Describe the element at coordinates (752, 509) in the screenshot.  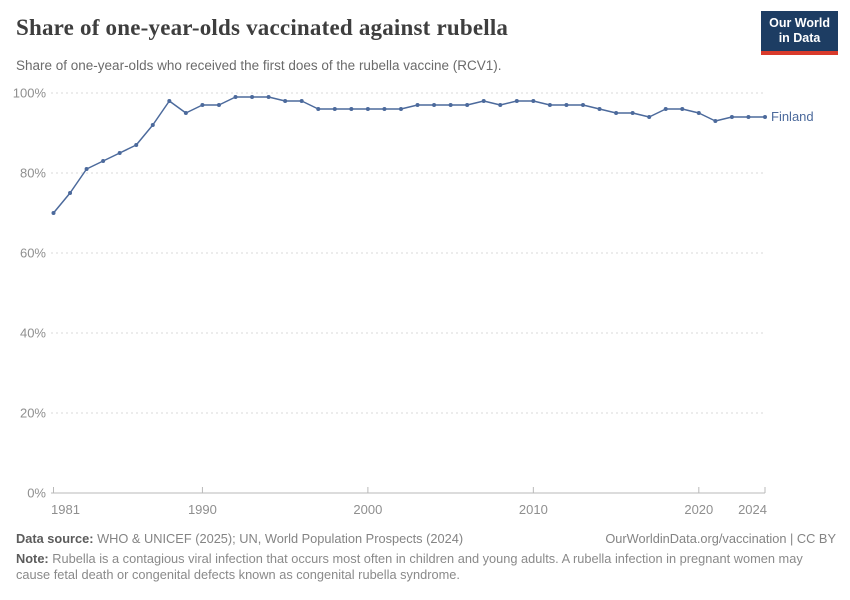
I see `x-axis-tick-label: 2024` at that location.